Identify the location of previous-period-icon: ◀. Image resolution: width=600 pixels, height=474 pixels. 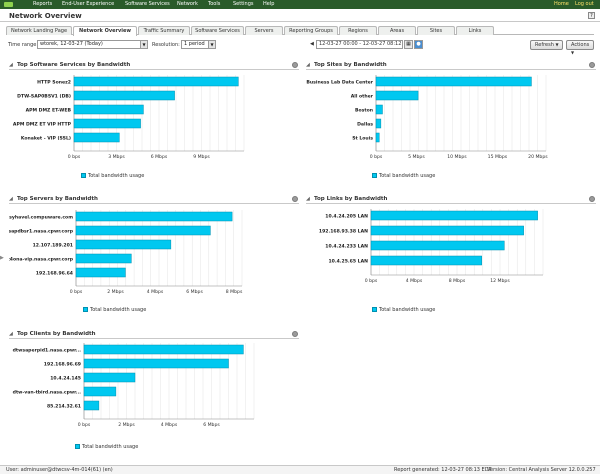
(312, 44).